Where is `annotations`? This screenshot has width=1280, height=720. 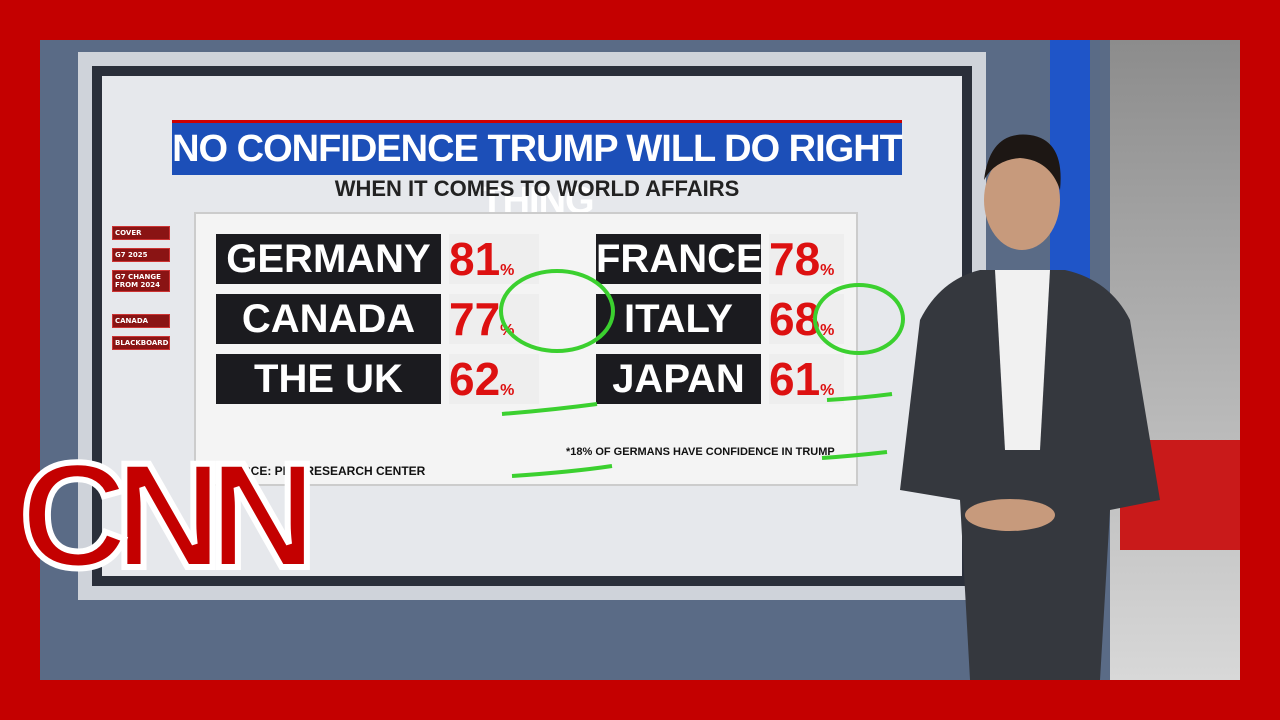
annotations is located at coordinates (702, 373).